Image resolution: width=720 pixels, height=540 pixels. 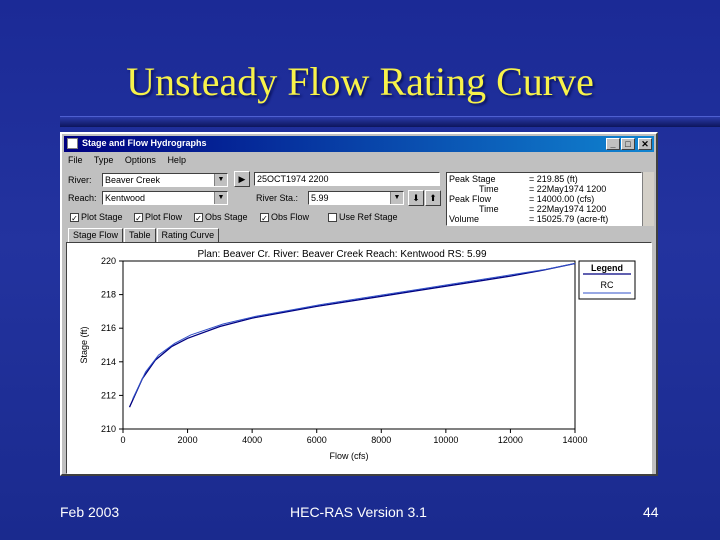 What do you see at coordinates (108, 395) in the screenshot?
I see `y-tick-label: 212` at bounding box center [108, 395].